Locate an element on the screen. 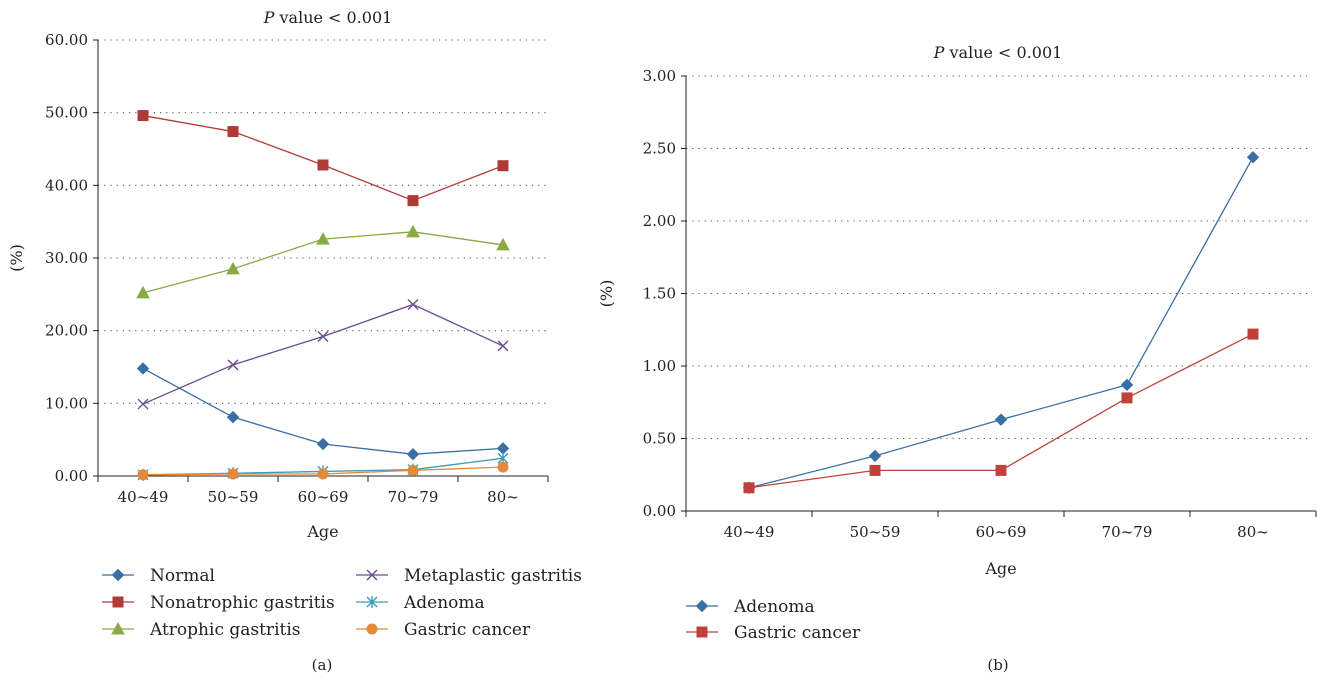 The height and width of the screenshot is (684, 1317). legend-label: Metaplastic gastritis is located at coordinates (493, 576).